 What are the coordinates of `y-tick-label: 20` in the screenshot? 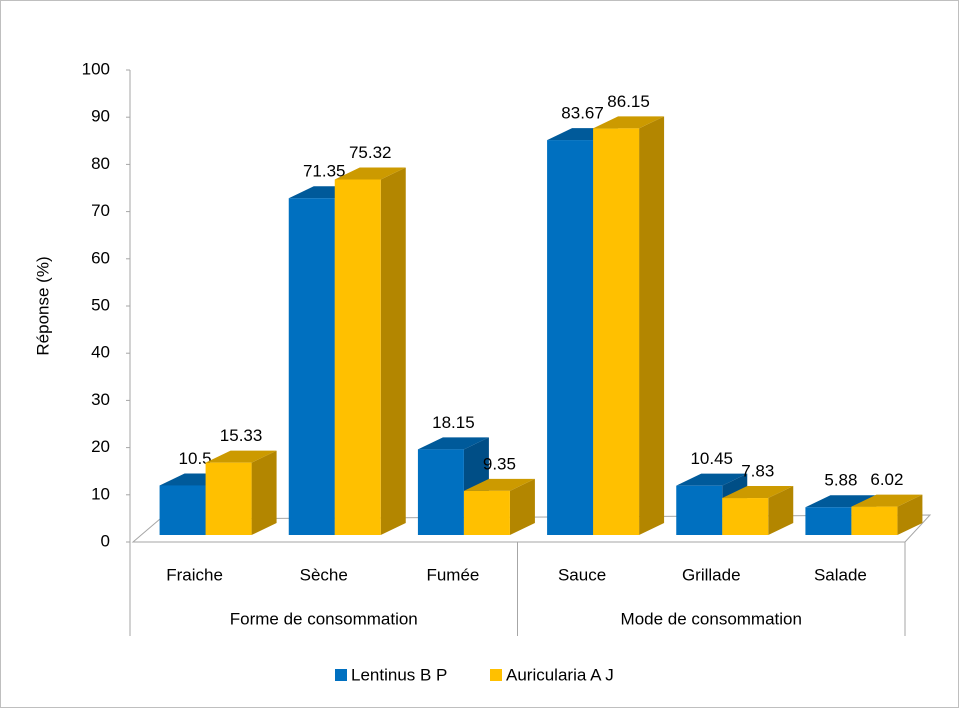 It's located at (100, 446).